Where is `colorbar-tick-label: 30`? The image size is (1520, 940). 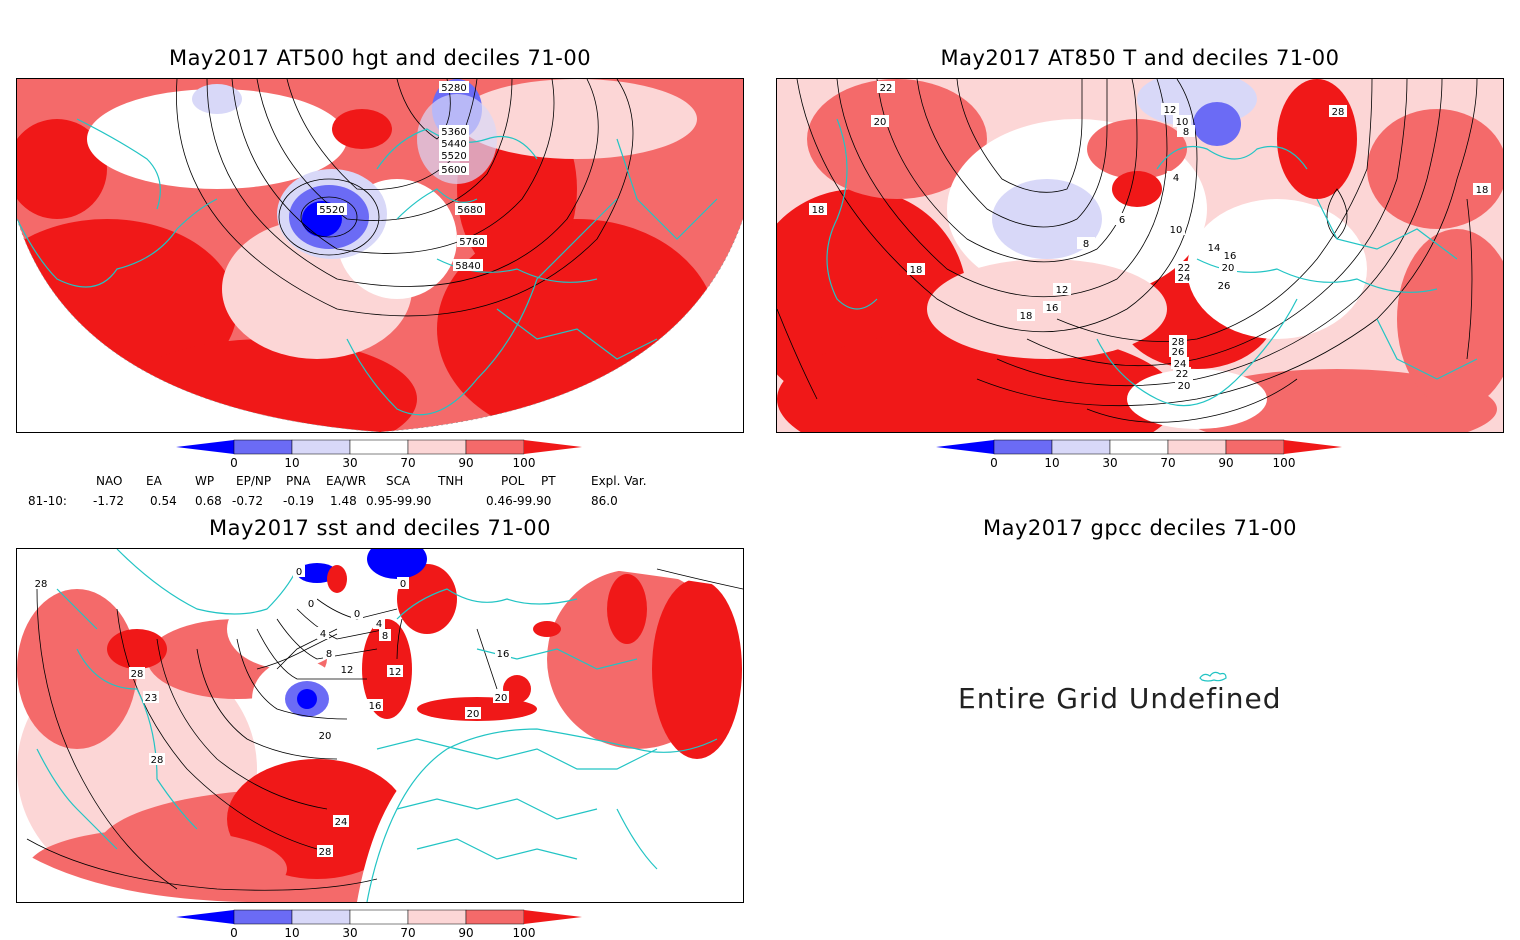 colorbar-tick-label: 30 is located at coordinates (1109, 463).